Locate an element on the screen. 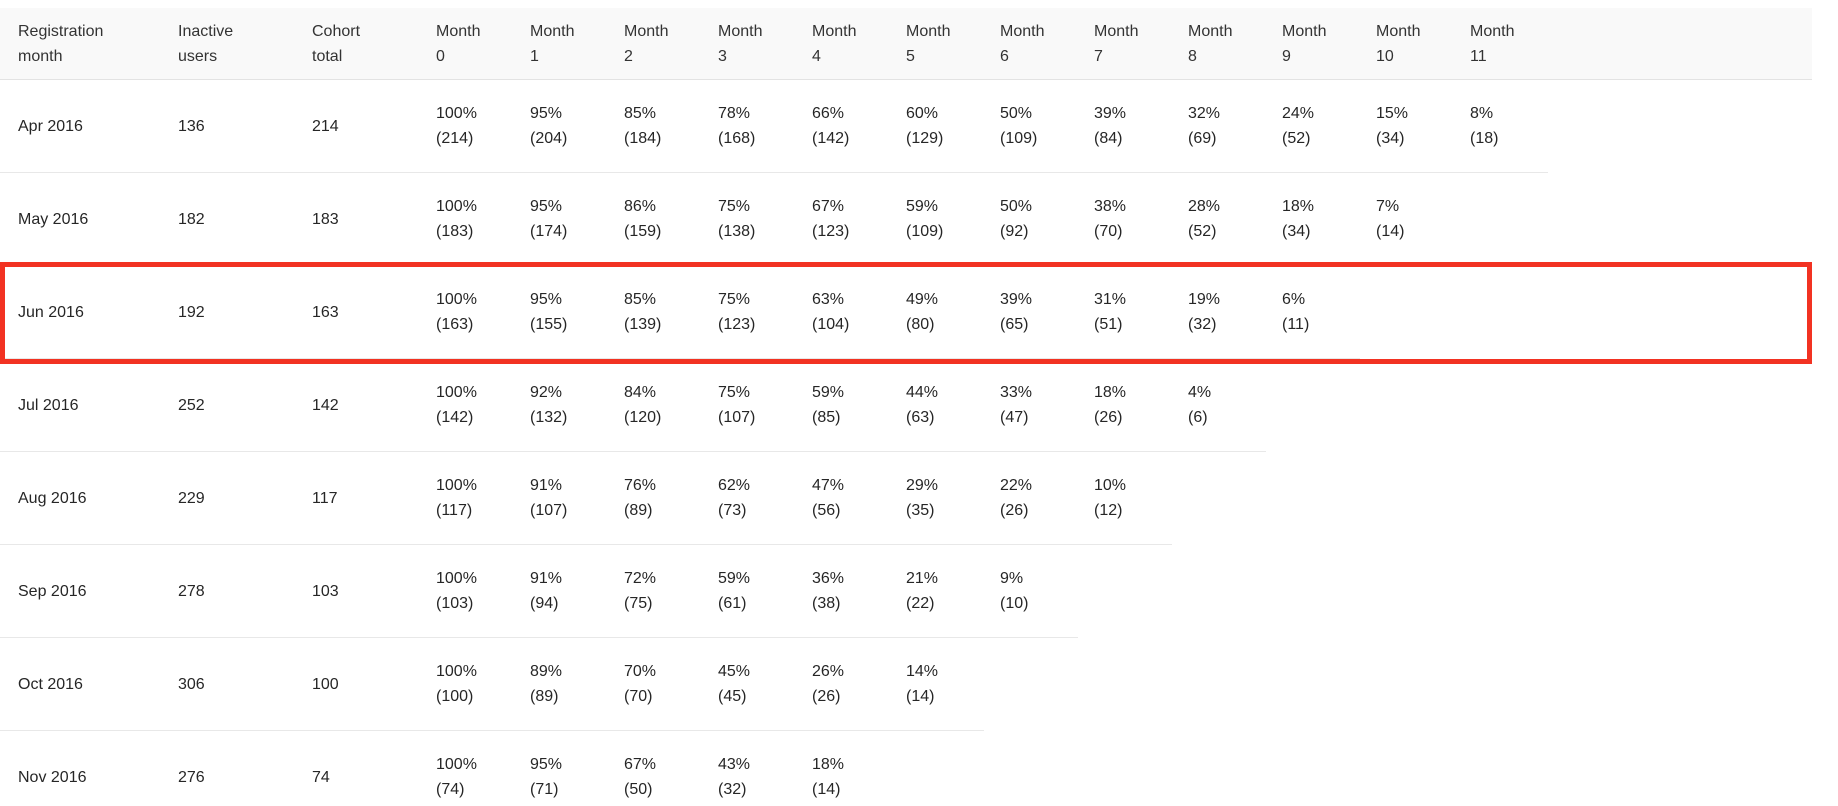  month-3-cell: 78% (168) is located at coordinates (749, 126).